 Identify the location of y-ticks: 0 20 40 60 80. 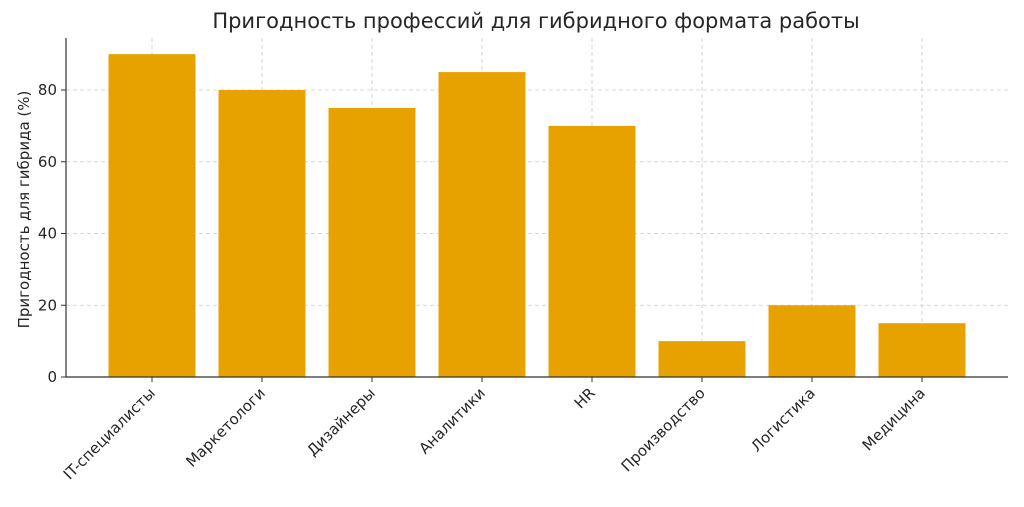
(52, 233).